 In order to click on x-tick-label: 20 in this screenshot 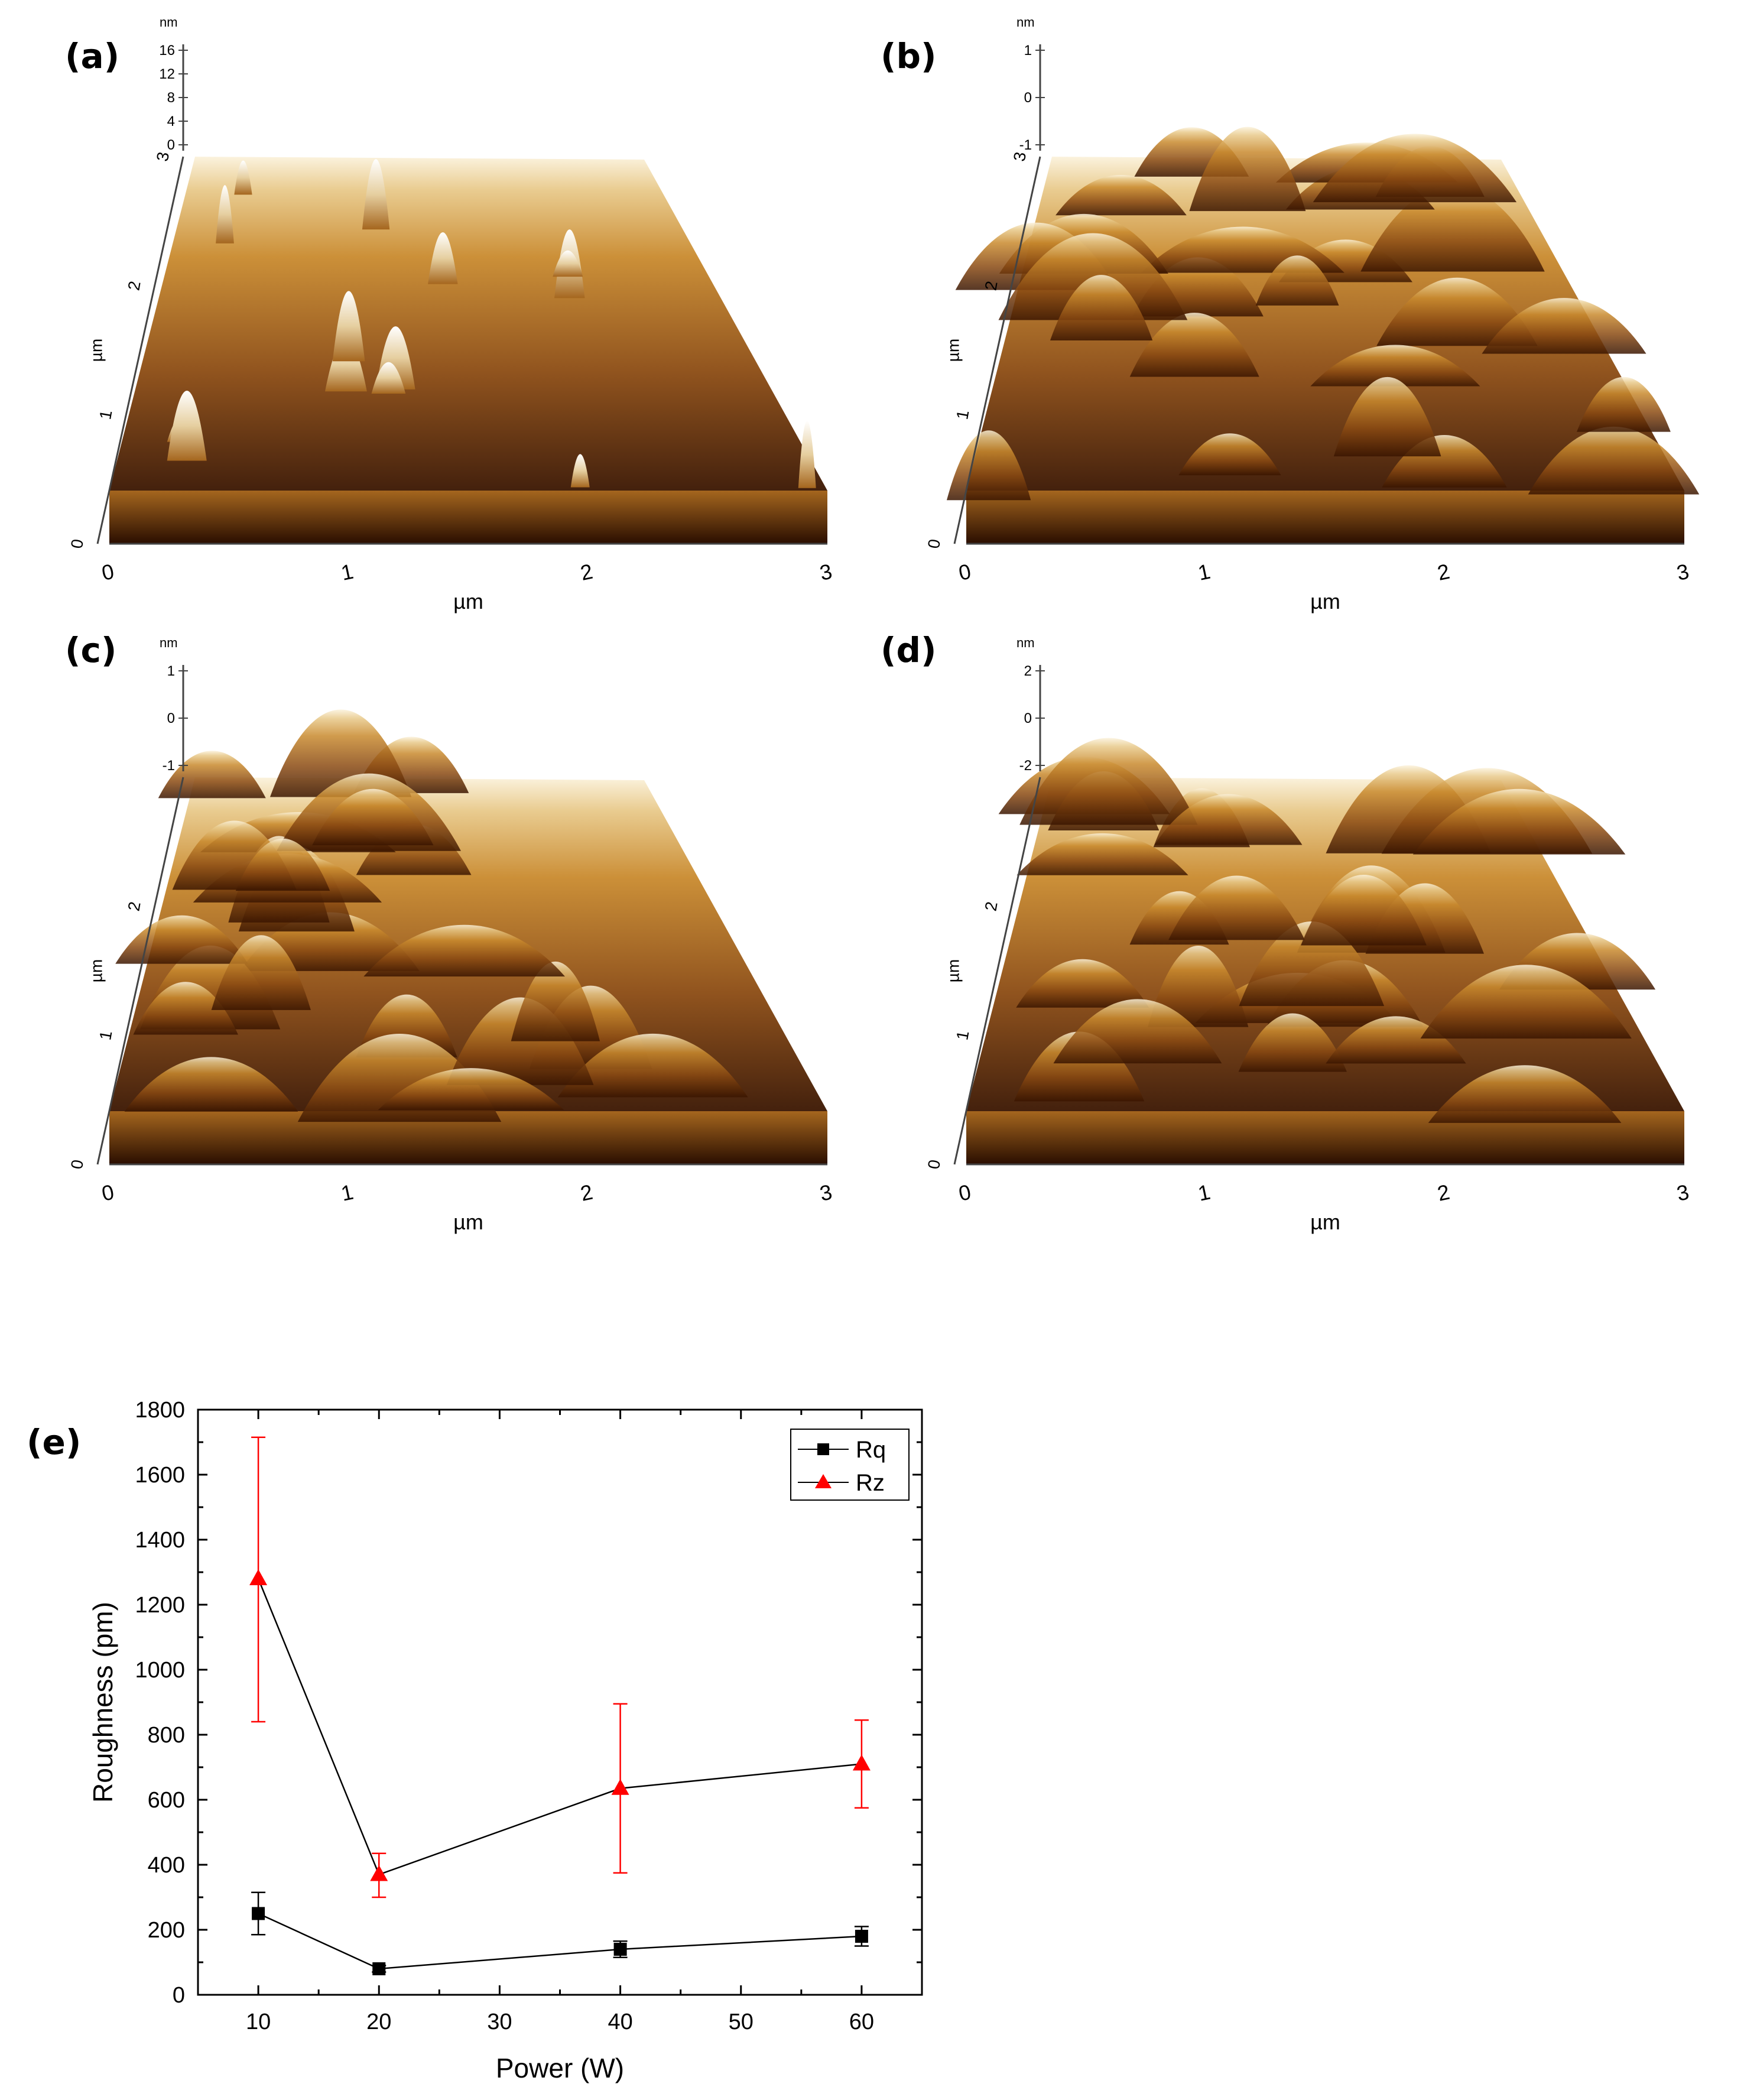, I will do `click(379, 2022)`.